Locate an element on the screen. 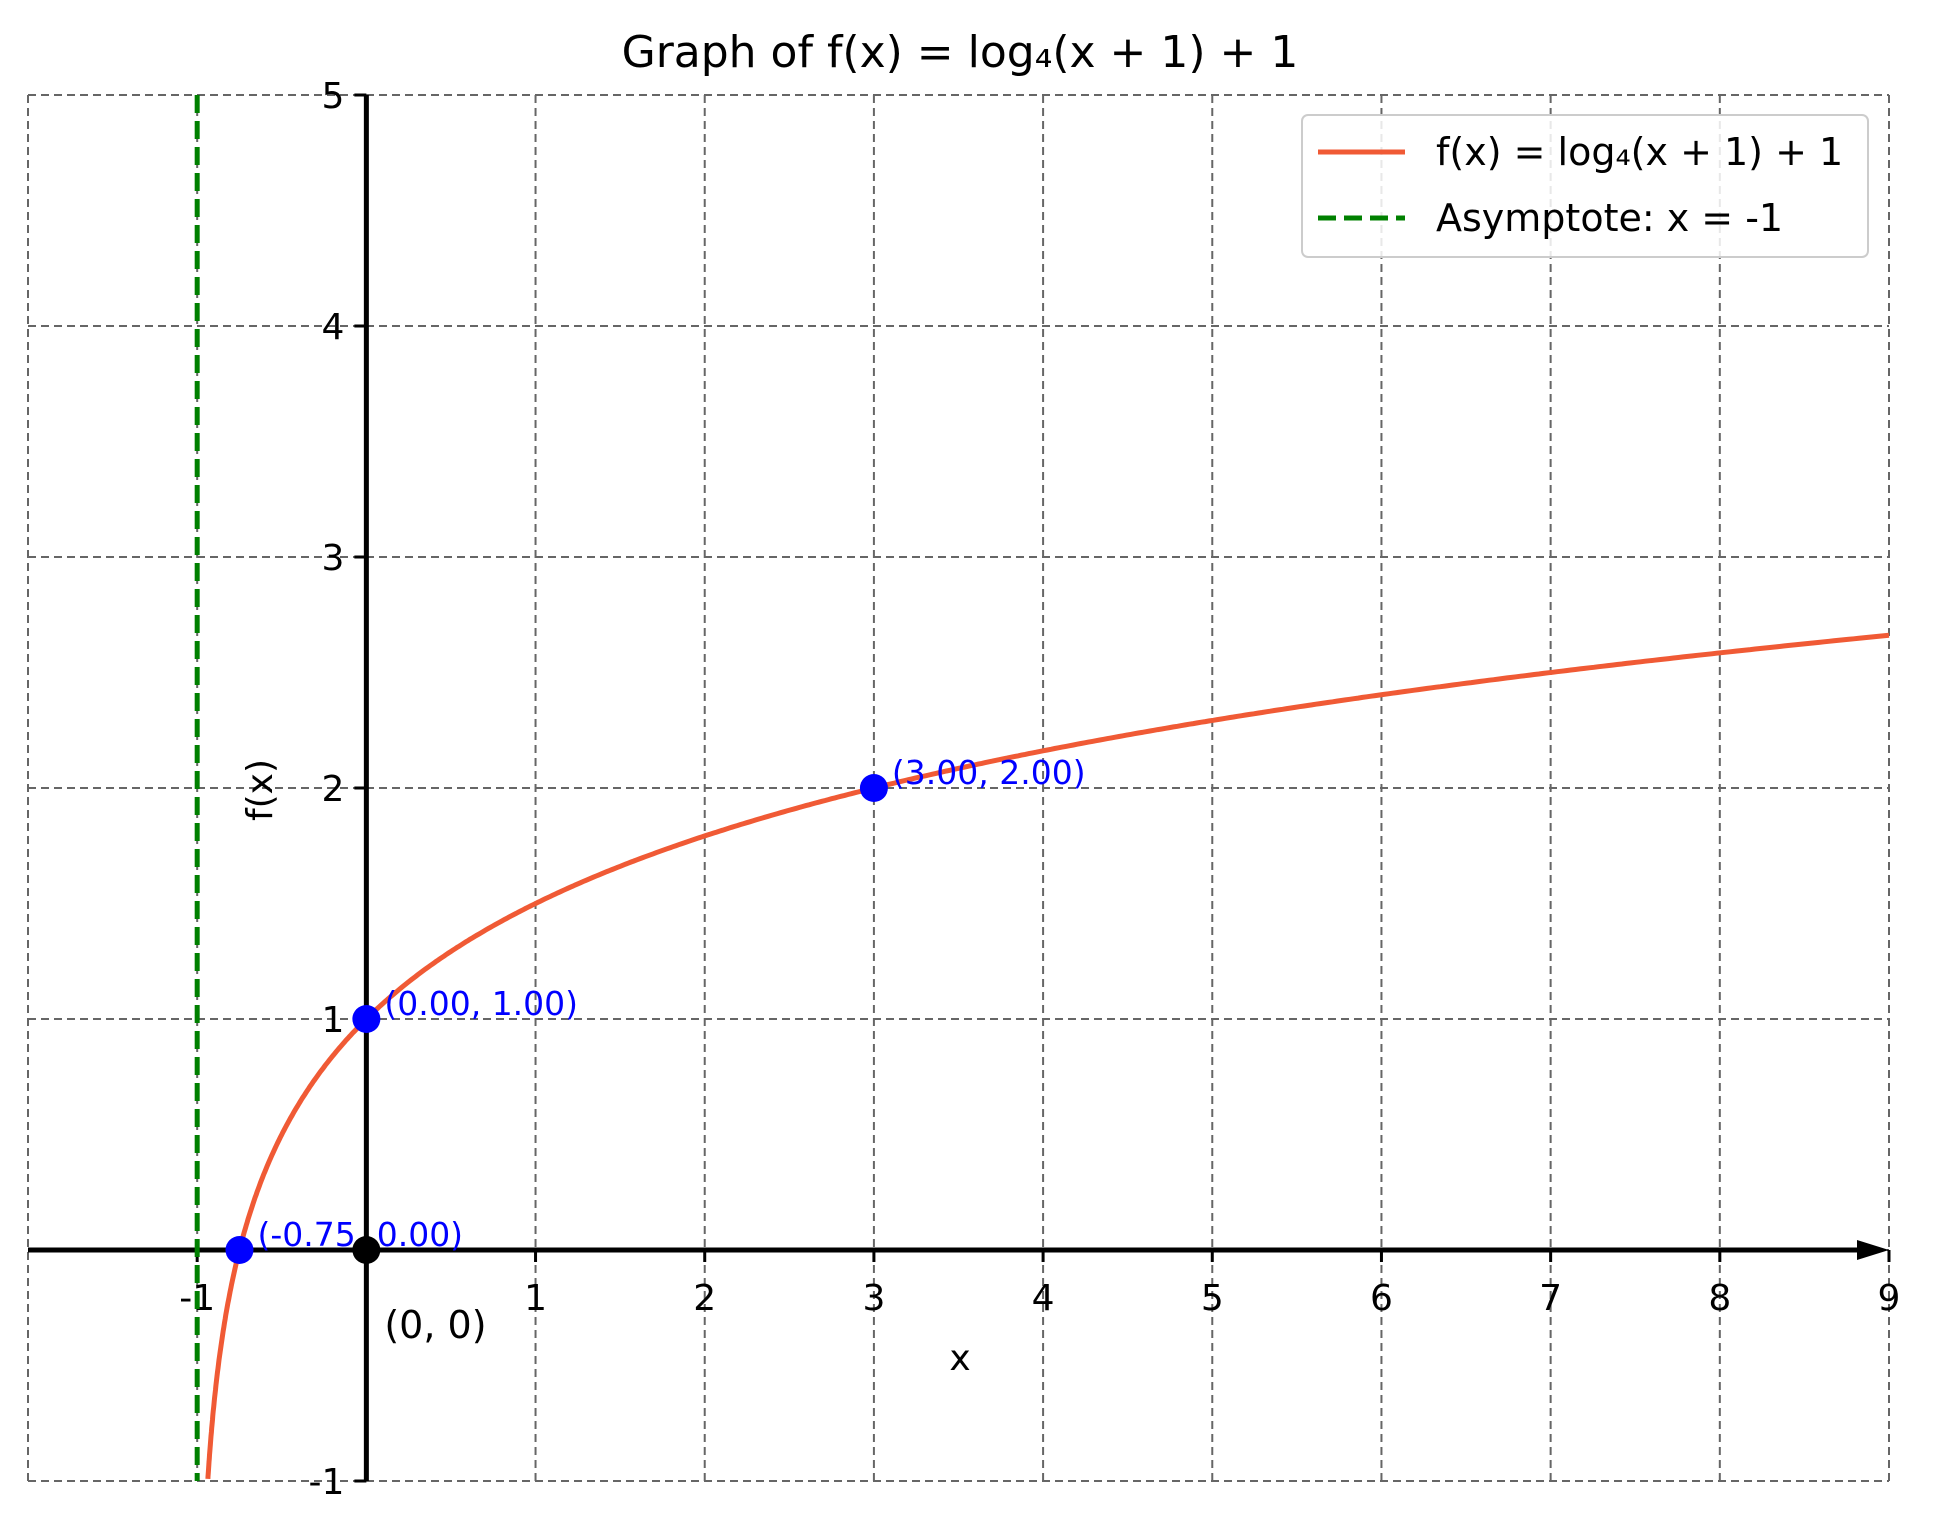 The width and height of the screenshot is (1933, 1540). y-axis-label: f(x) is located at coordinates (260, 790).